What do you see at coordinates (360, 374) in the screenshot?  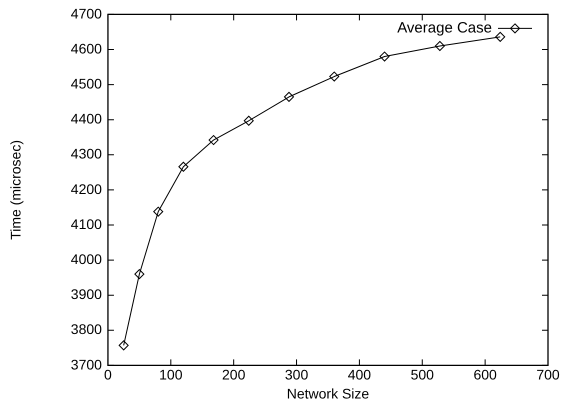 I see `x-tick-label: 400` at bounding box center [360, 374].